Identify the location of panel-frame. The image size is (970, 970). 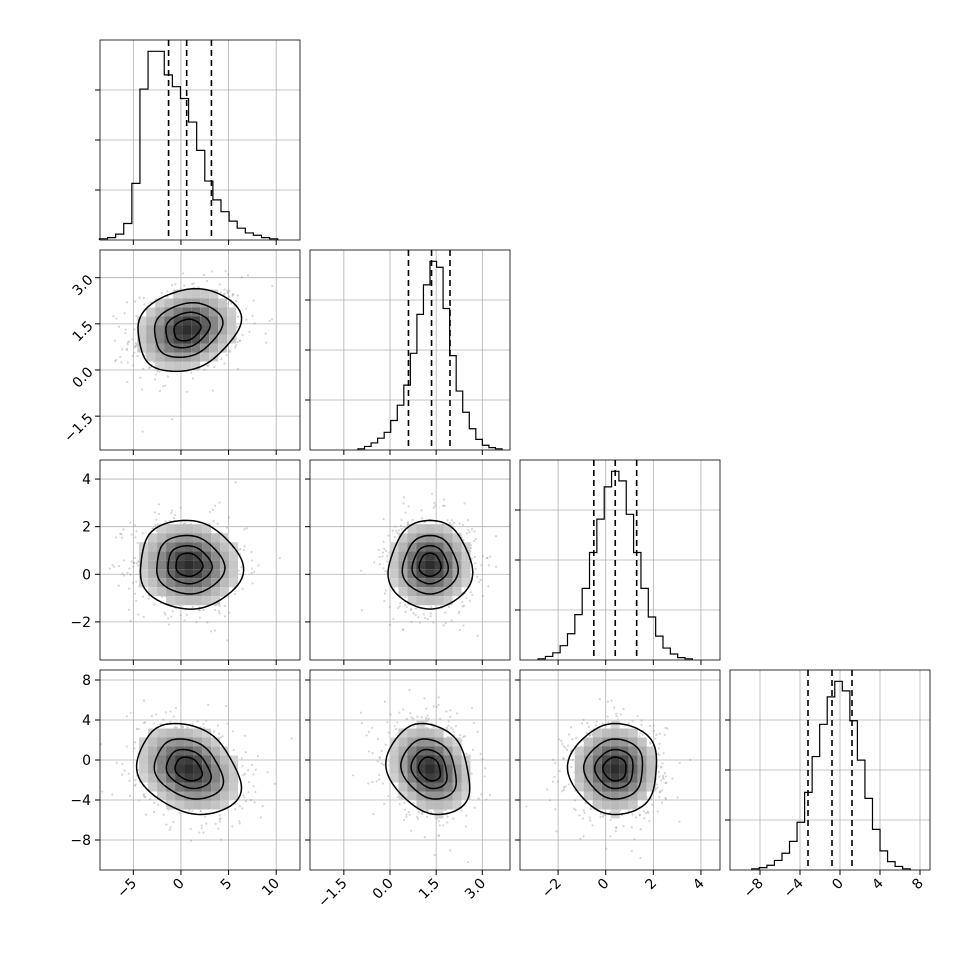
(410, 350).